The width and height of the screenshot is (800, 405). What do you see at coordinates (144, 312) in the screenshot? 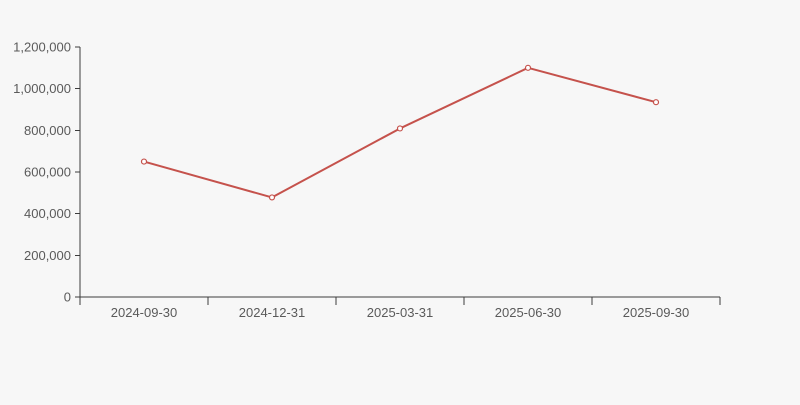
I see `x-axis-tick-label: 2024-09-30` at bounding box center [144, 312].